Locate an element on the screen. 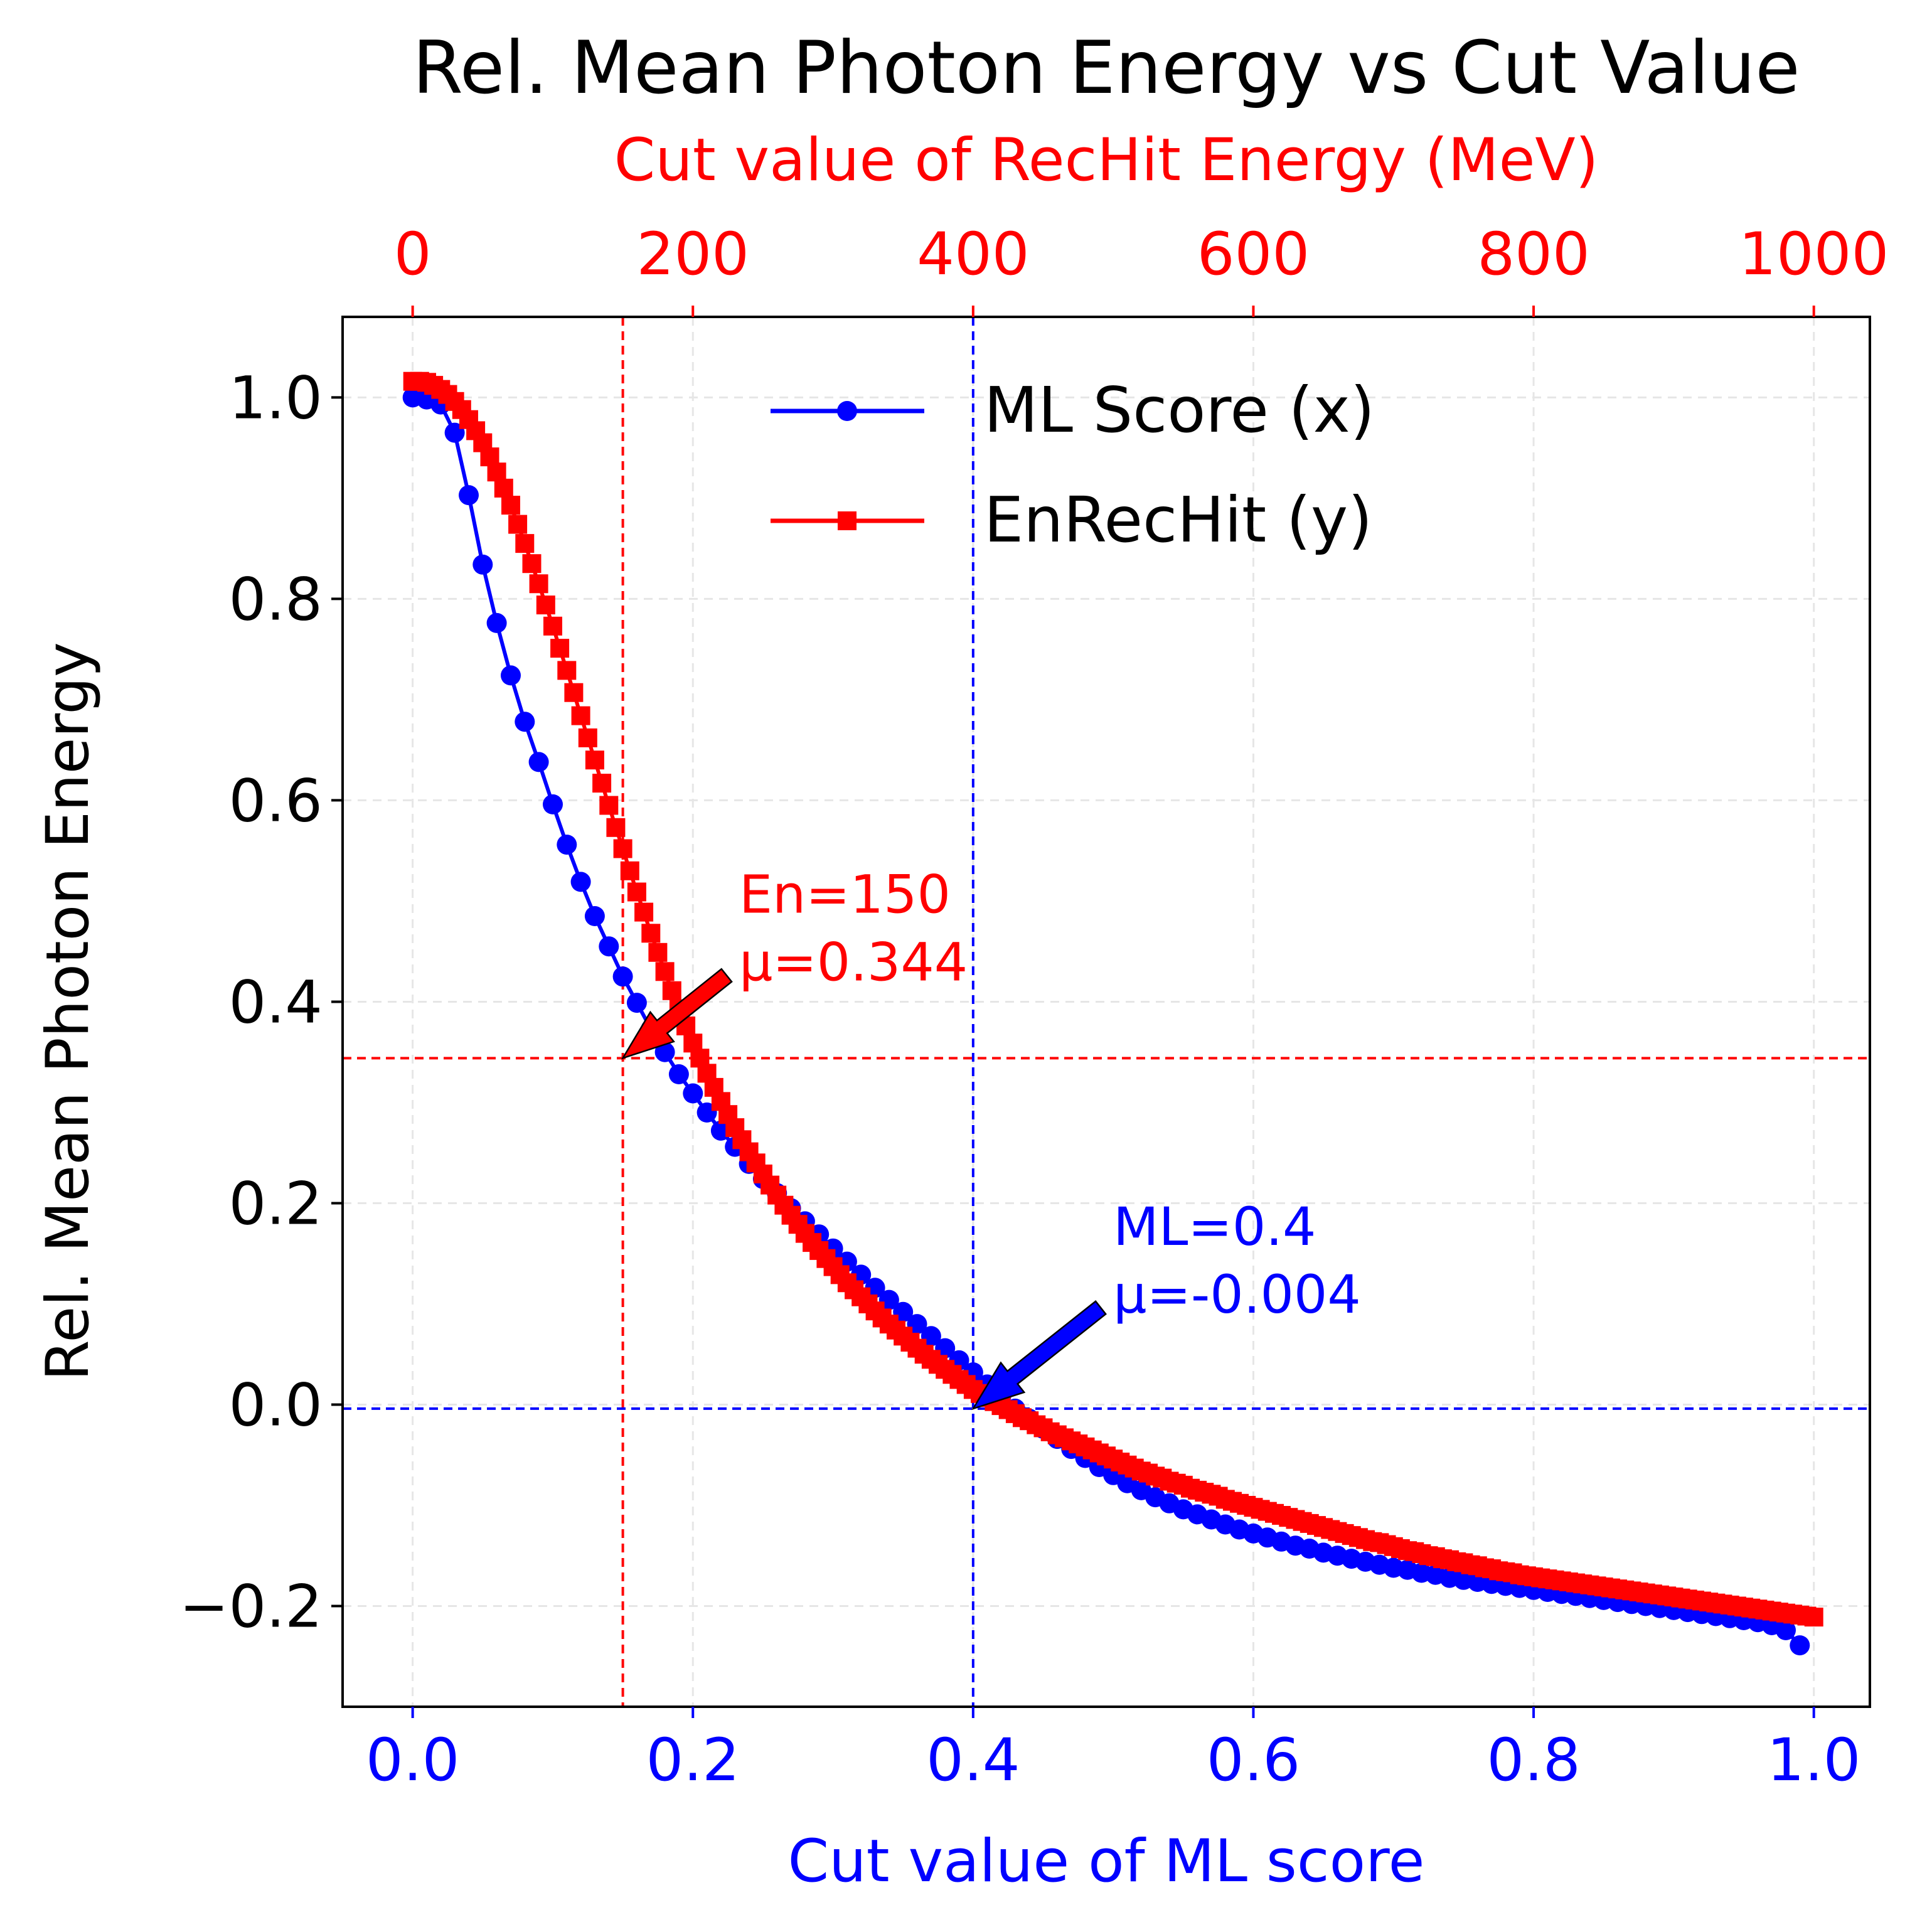  ml-annotation: ML=0.4 μ=-0.004 is located at coordinates (1166, 1303).